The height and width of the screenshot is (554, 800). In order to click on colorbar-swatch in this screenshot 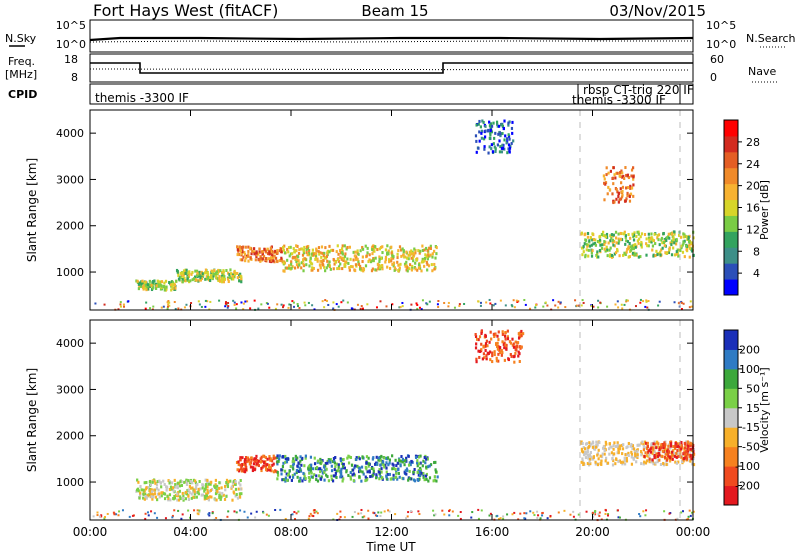, I will do `click(731, 144)`.